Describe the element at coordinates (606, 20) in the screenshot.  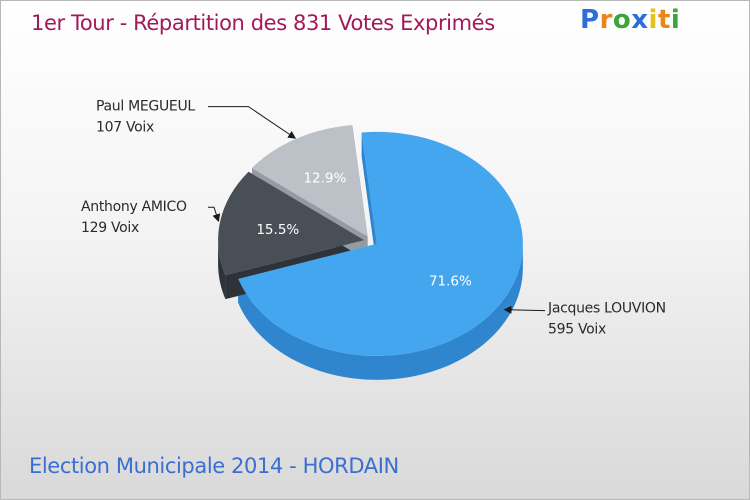
I see `logo-letter: r` at that location.